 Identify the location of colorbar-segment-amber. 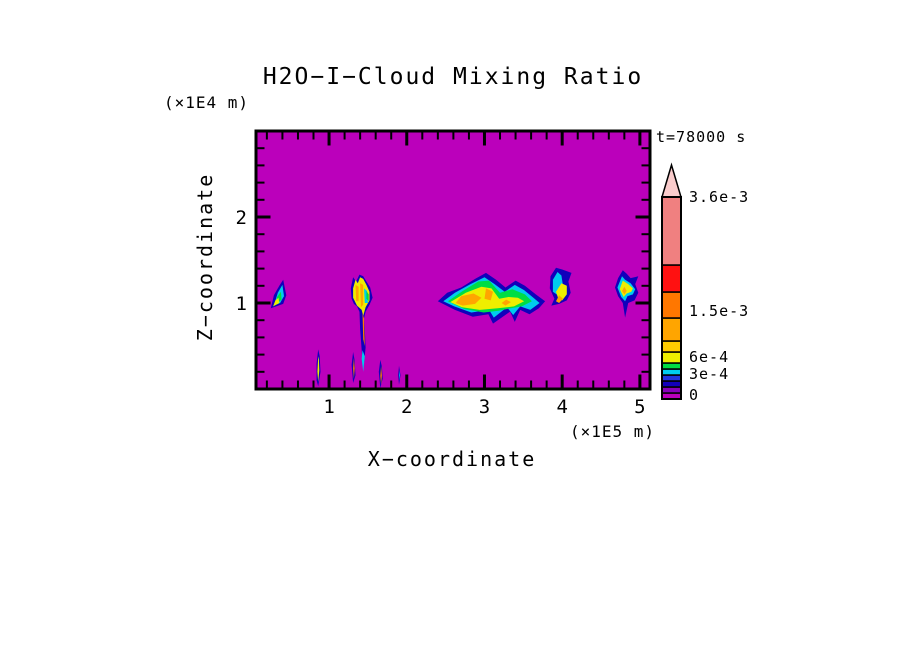
(671, 329).